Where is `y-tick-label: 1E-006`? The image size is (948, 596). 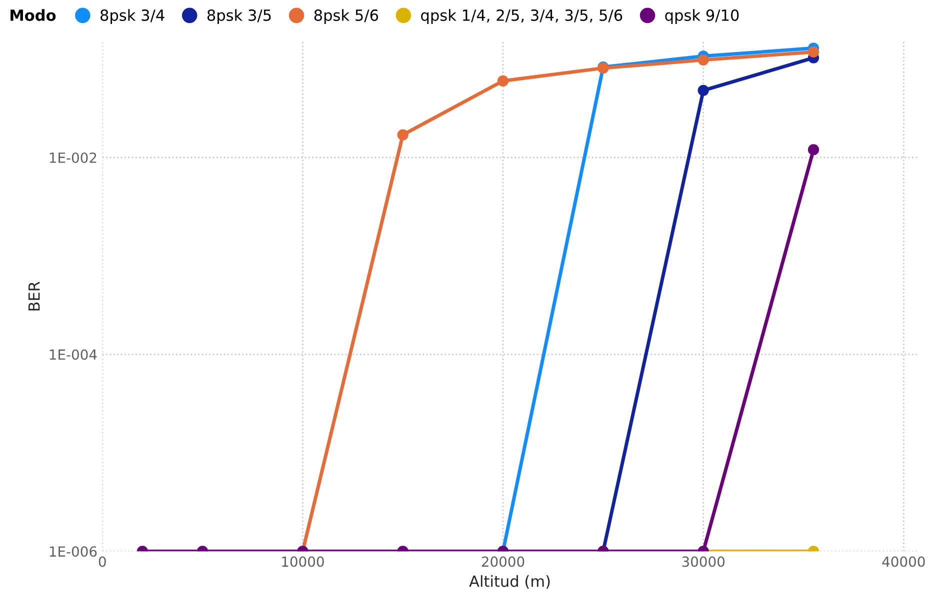 y-tick-label: 1E-006 is located at coordinates (73, 551).